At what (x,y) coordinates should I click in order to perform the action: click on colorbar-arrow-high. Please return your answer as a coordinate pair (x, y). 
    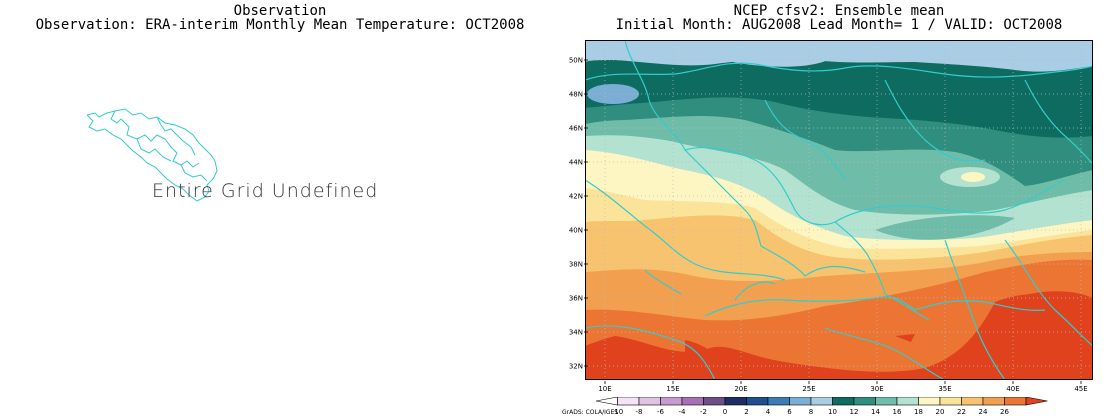
    Looking at the image, I should click on (1036, 401).